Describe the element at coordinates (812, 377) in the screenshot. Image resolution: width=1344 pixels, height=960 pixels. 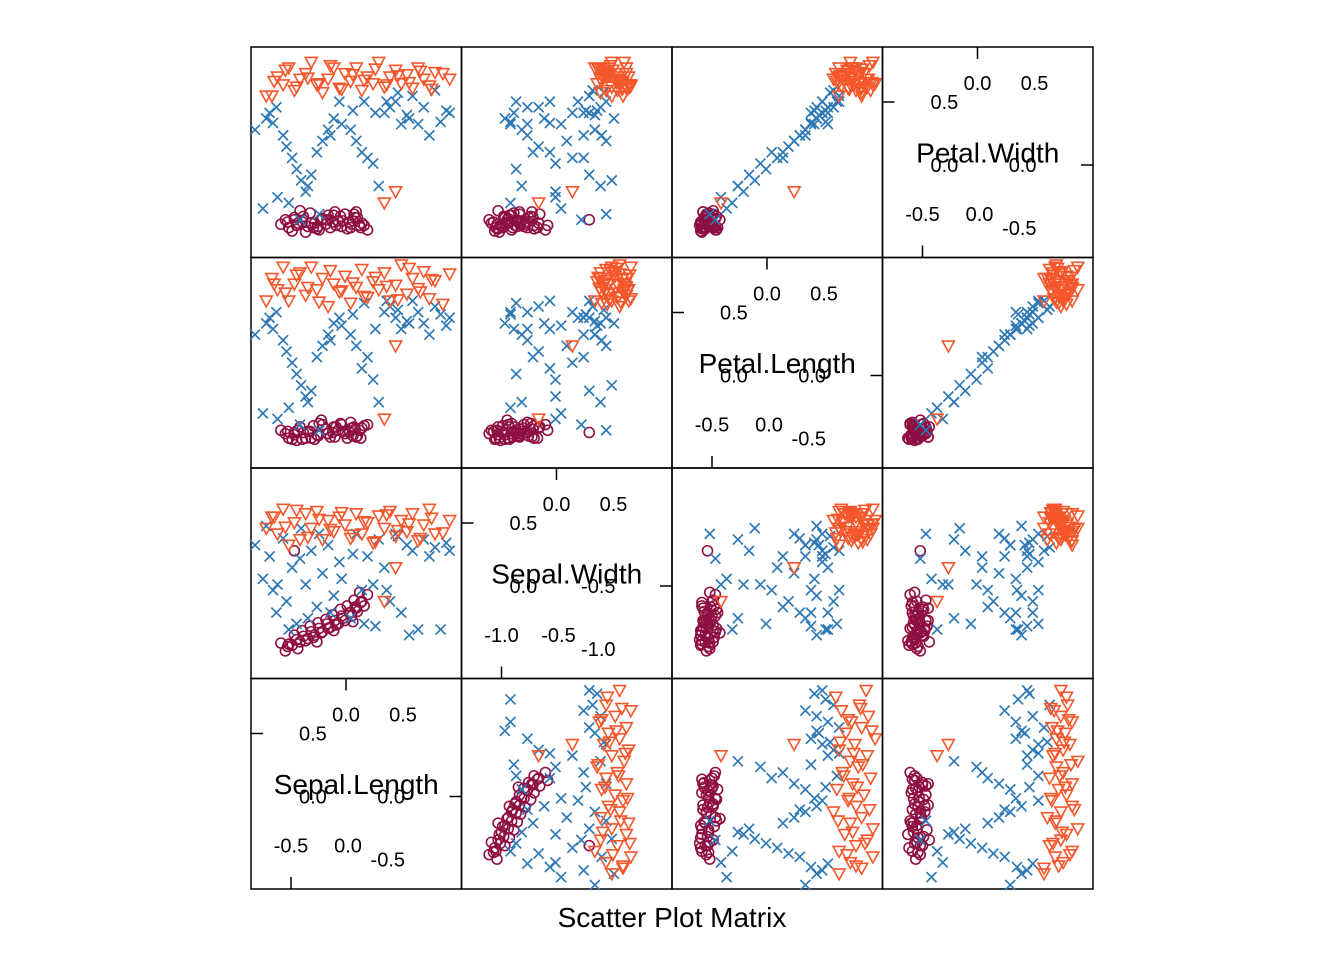
I see `tick-label-right: 0.0` at that location.